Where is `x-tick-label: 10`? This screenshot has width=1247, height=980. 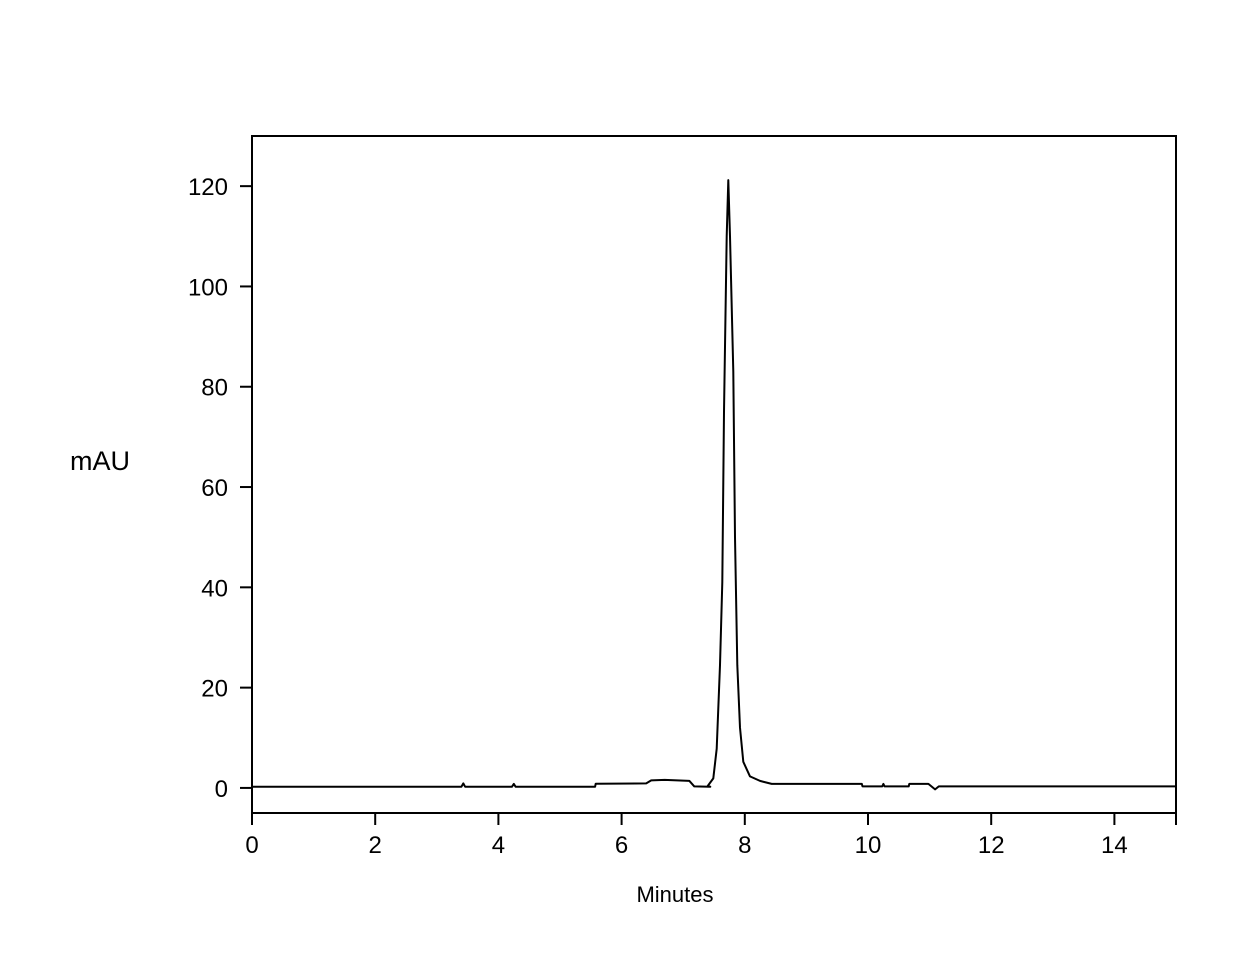
x-tick-label: 10 is located at coordinates (868, 845).